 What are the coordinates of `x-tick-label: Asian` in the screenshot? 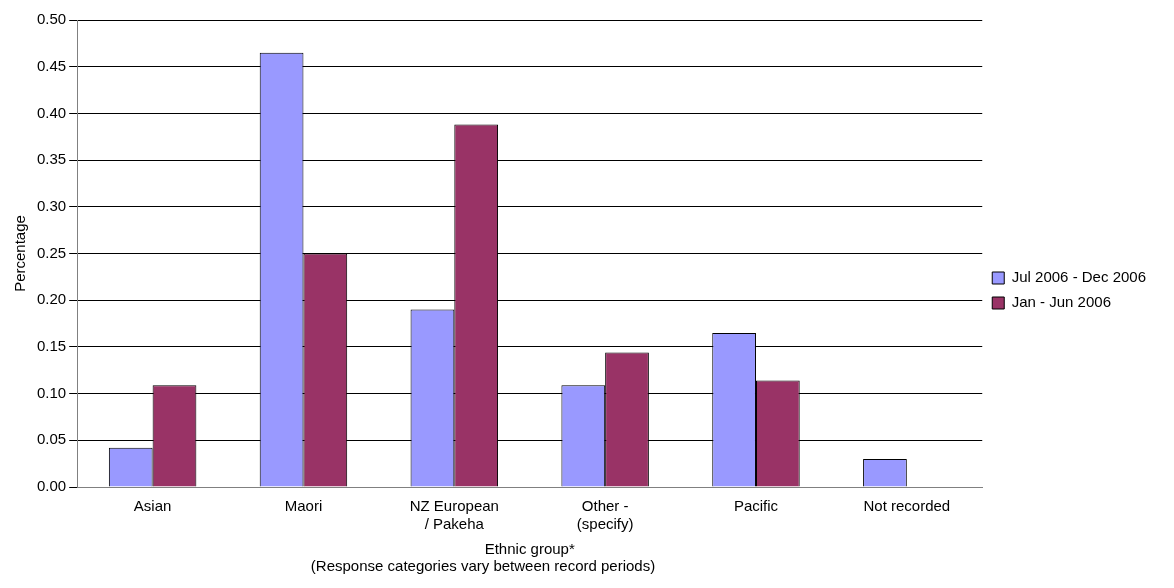 It's located at (152, 506).